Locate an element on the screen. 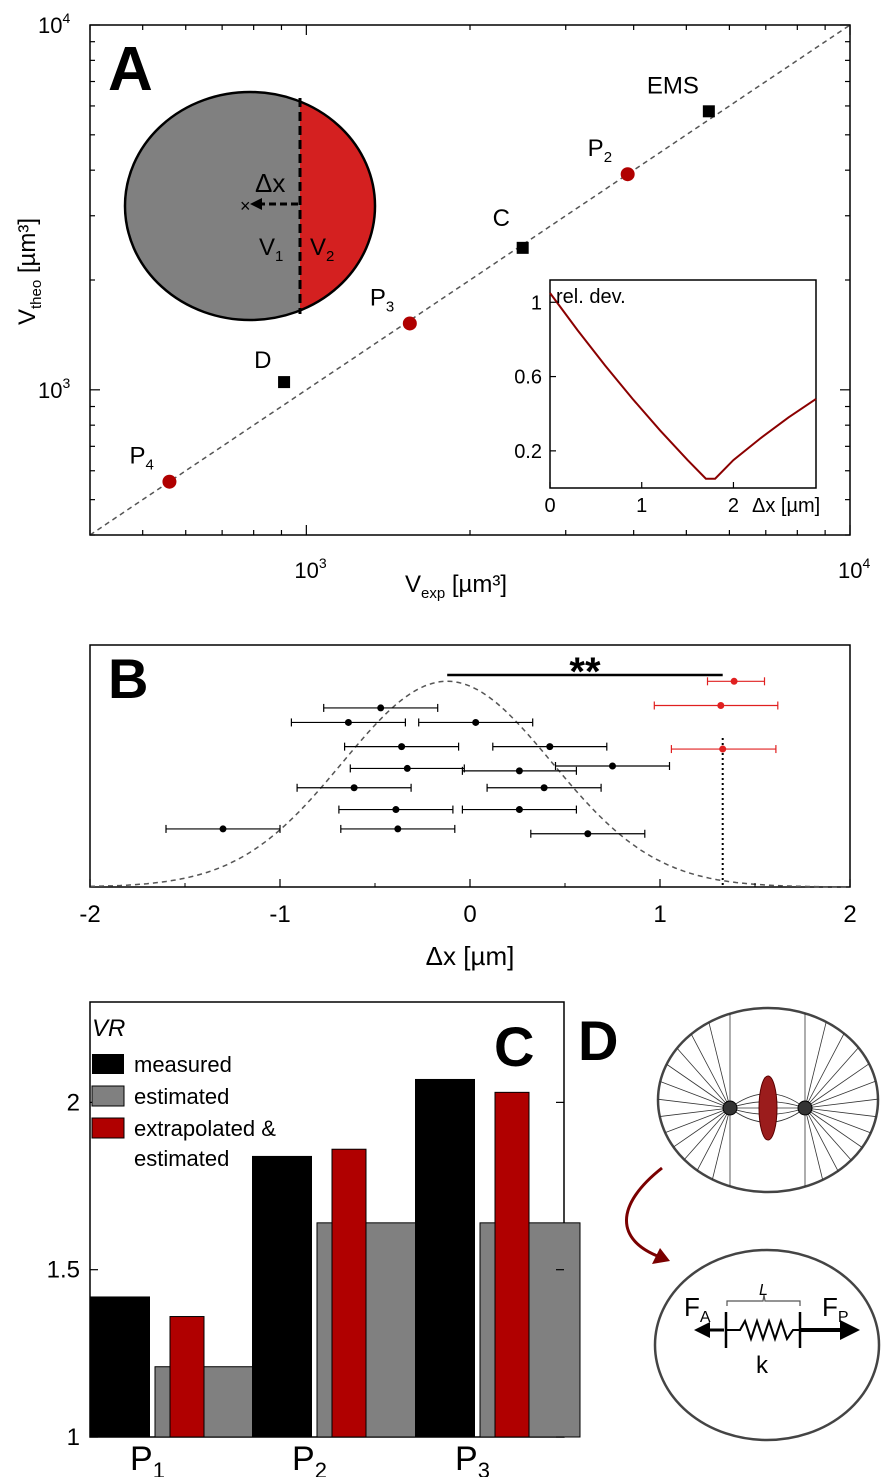 This screenshot has width=881, height=1477. delta-x-arrowhead is located at coordinates (256, 204).